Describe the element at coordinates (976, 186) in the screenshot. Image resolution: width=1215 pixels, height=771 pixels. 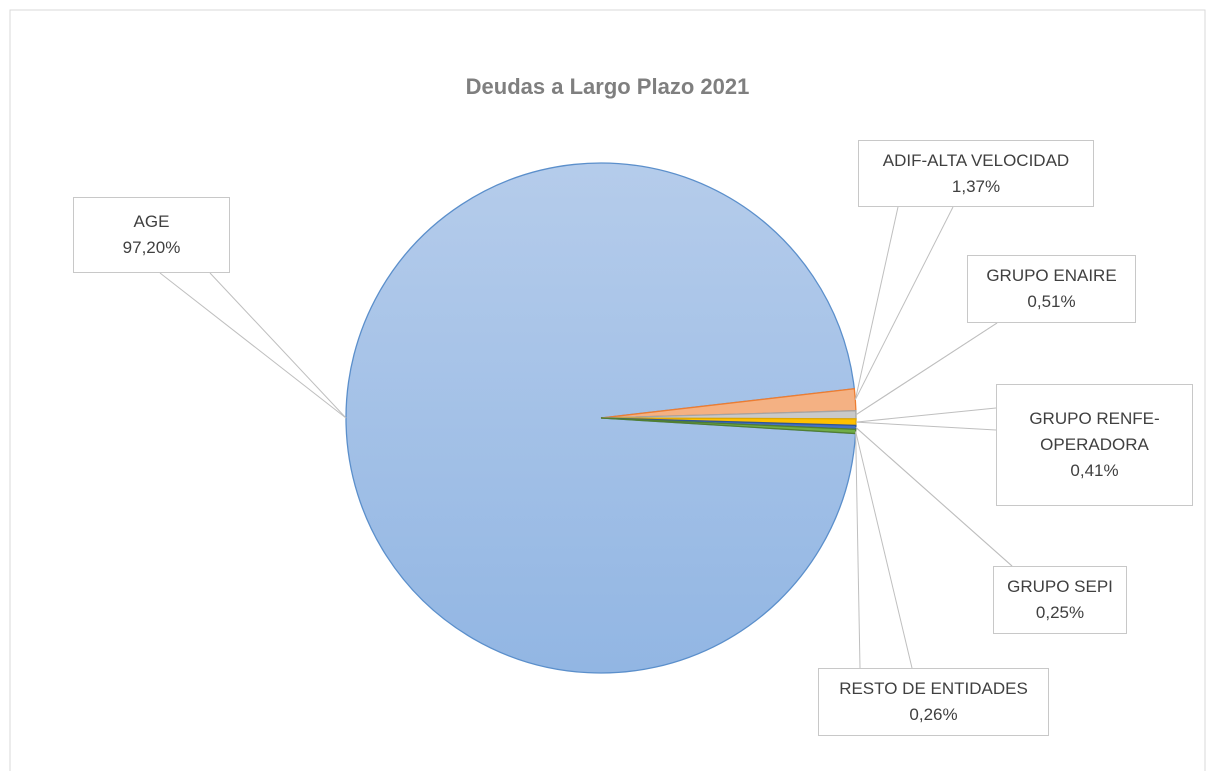
I see `value-label: 1,37%` at that location.